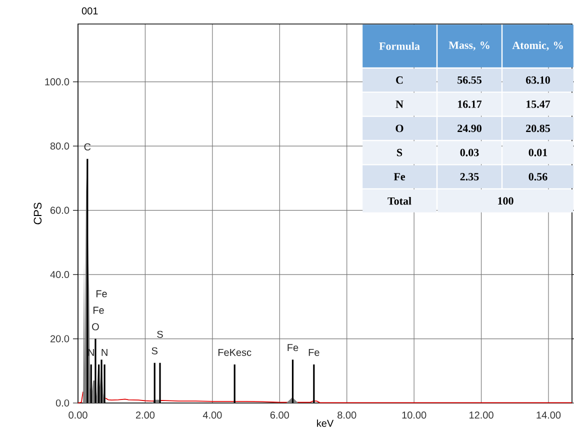 This screenshot has height=448, width=574. I want to click on annotation: 20.85, so click(538, 128).